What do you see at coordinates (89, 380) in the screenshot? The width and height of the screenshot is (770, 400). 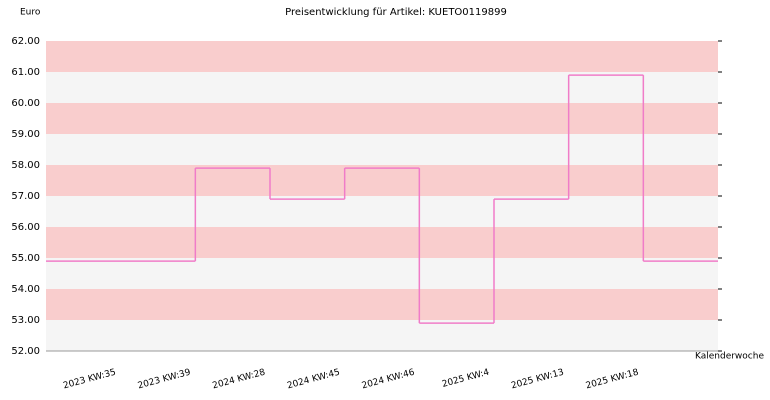 I see `x-tick-label: 2023 KW:35` at bounding box center [89, 380].